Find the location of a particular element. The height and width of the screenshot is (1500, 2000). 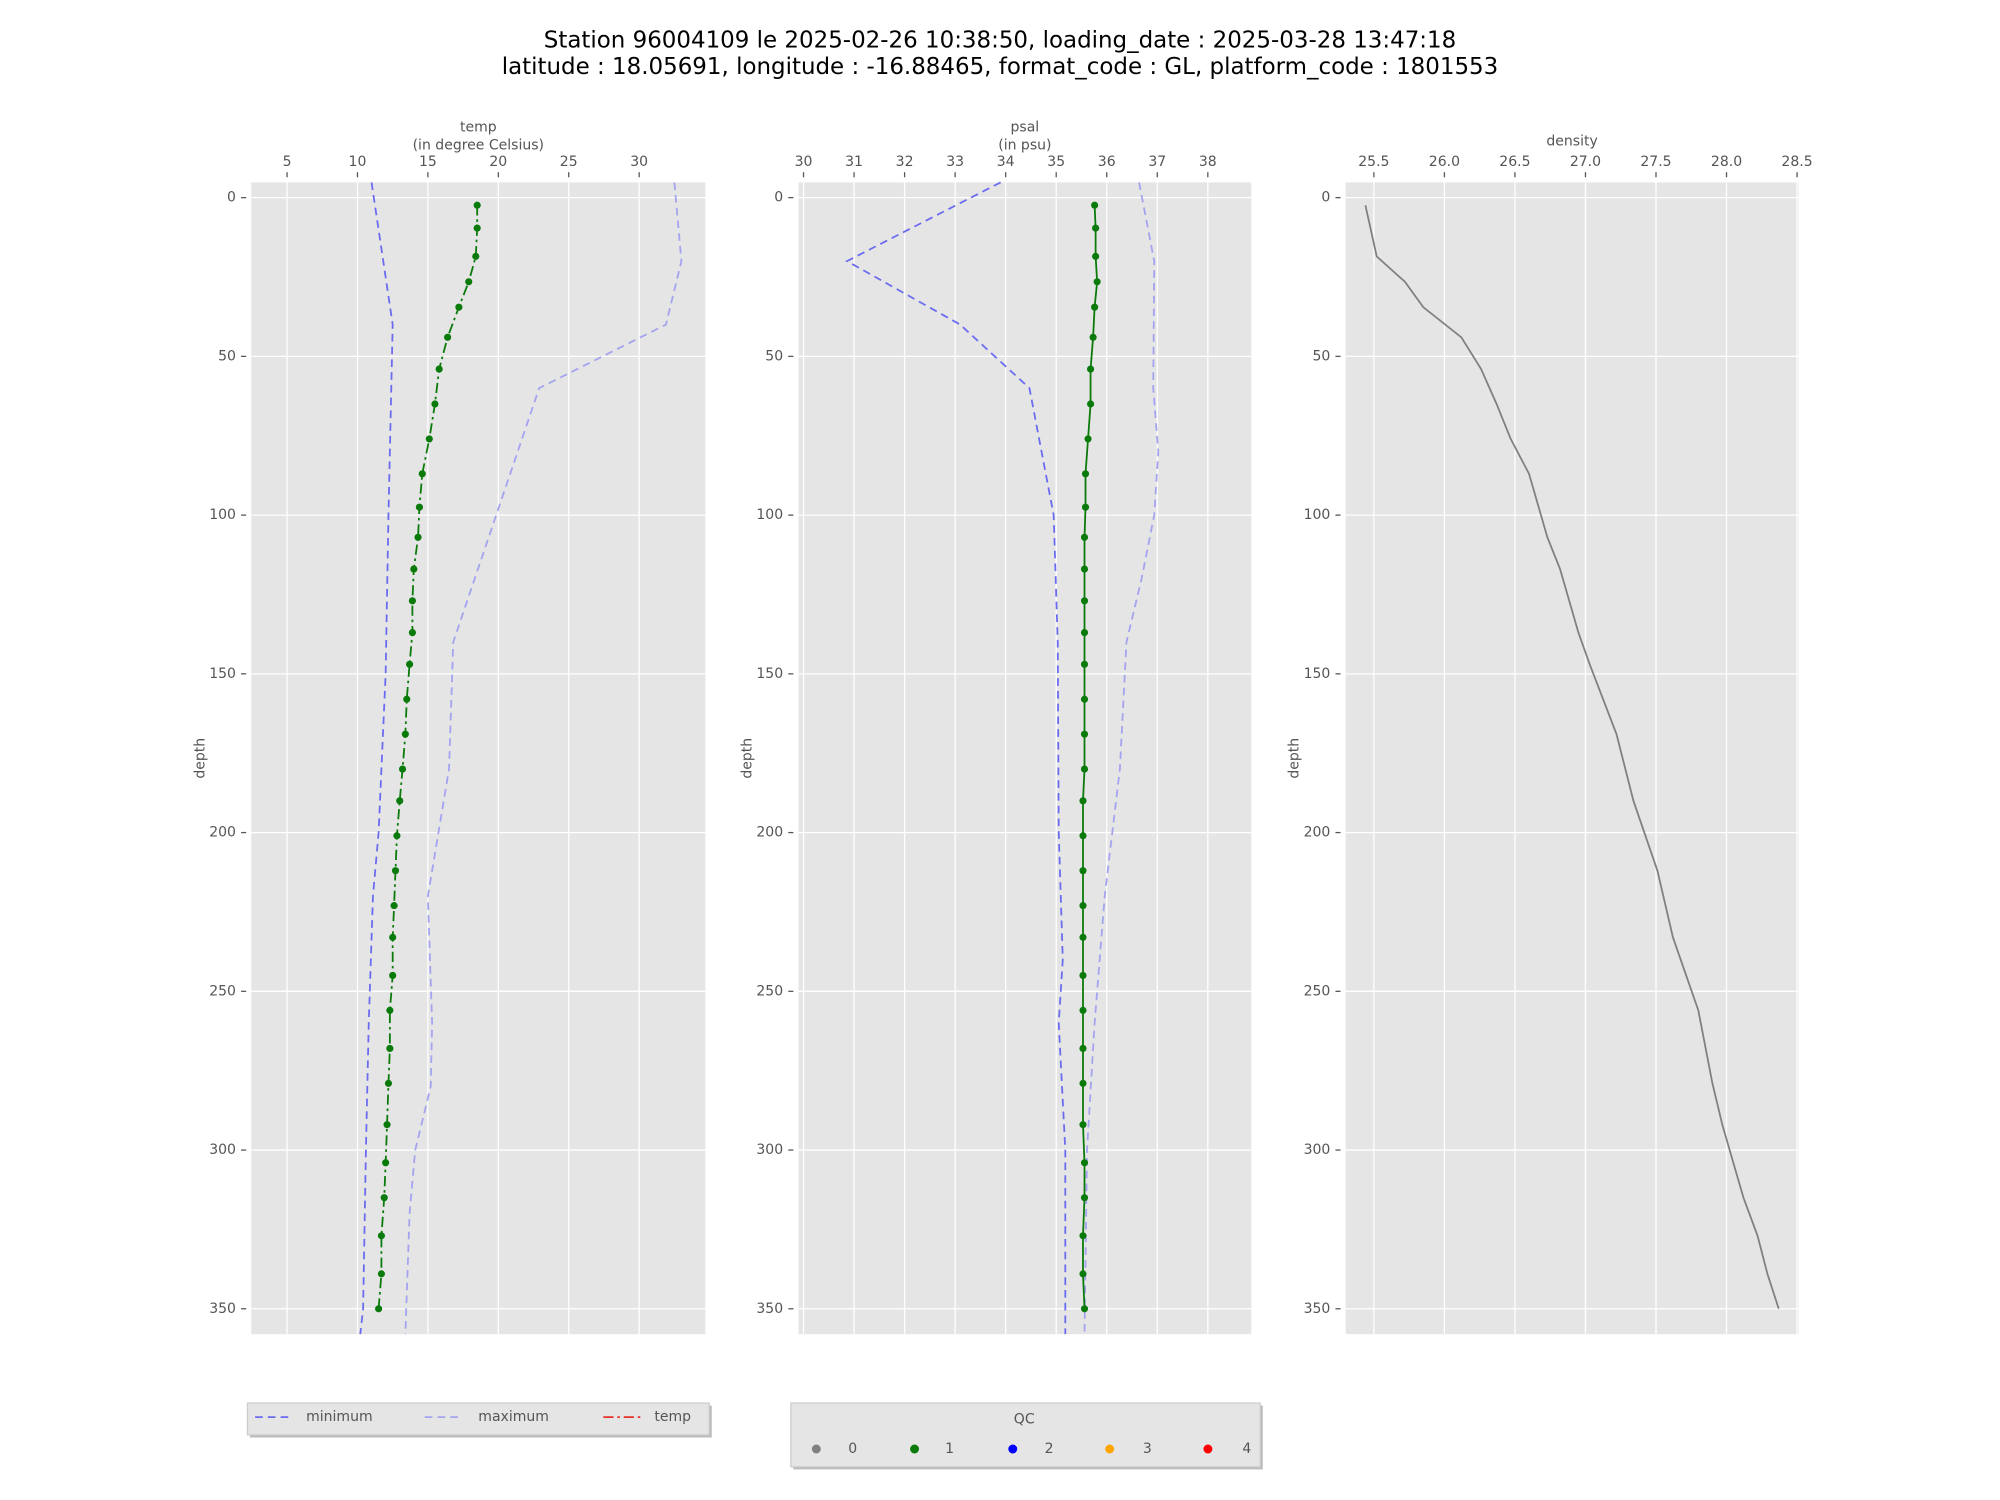

axes-title: density is located at coordinates (1571, 142).